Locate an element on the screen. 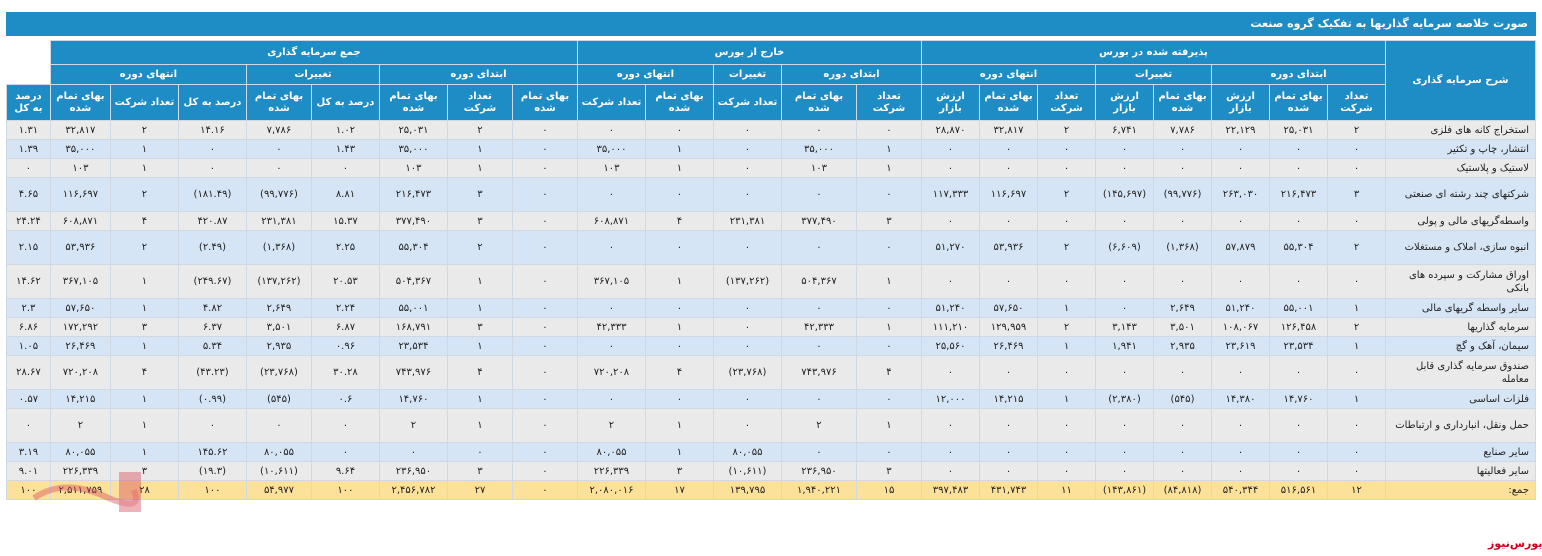 The width and height of the screenshot is (1542, 556). table-cell: ۸۰,۰۵۵ is located at coordinates (278, 452).